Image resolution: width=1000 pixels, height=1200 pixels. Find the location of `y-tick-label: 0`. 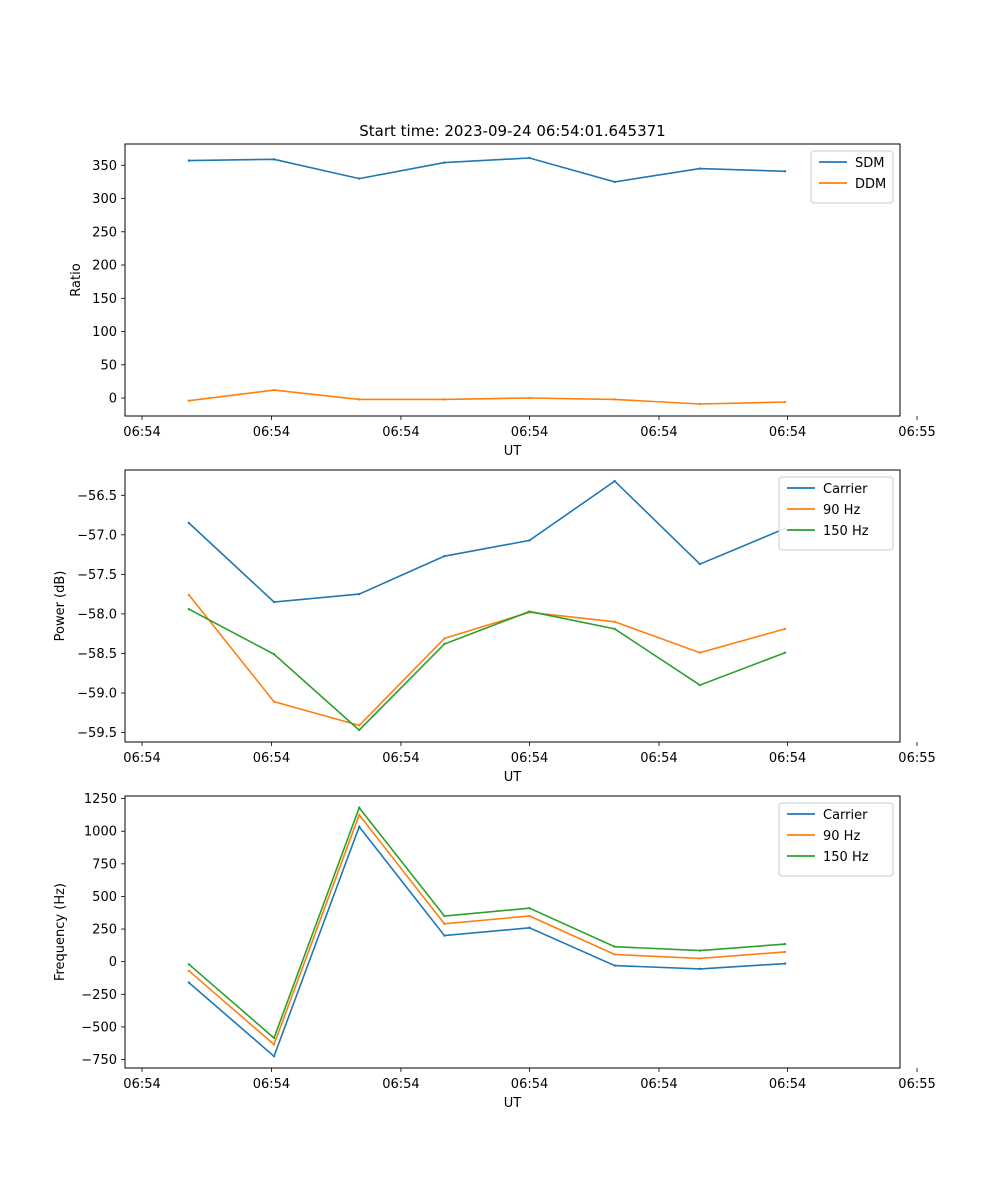

y-tick-label: 0 is located at coordinates (113, 399).